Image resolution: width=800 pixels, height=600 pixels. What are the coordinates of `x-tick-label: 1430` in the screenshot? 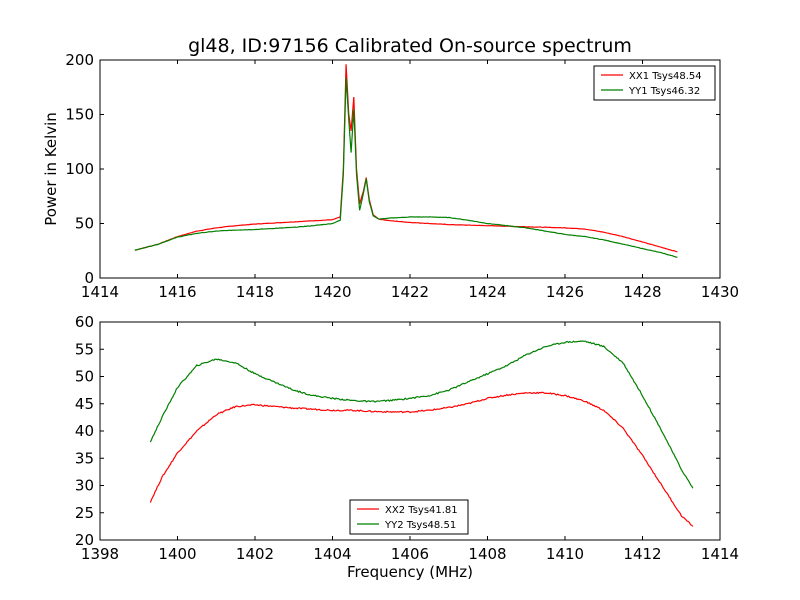 It's located at (720, 292).